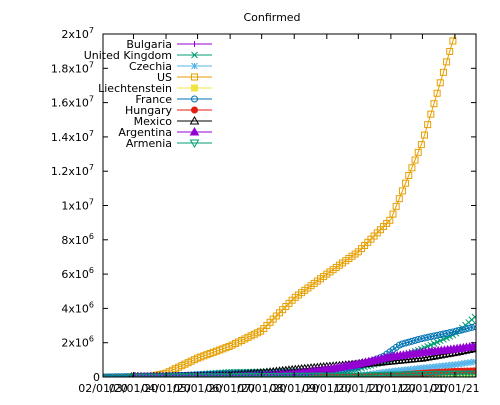 The image size is (500, 405). What do you see at coordinates (422, 388) in the screenshot?
I see `x-tick-label: 12/01/20` at bounding box center [422, 388].